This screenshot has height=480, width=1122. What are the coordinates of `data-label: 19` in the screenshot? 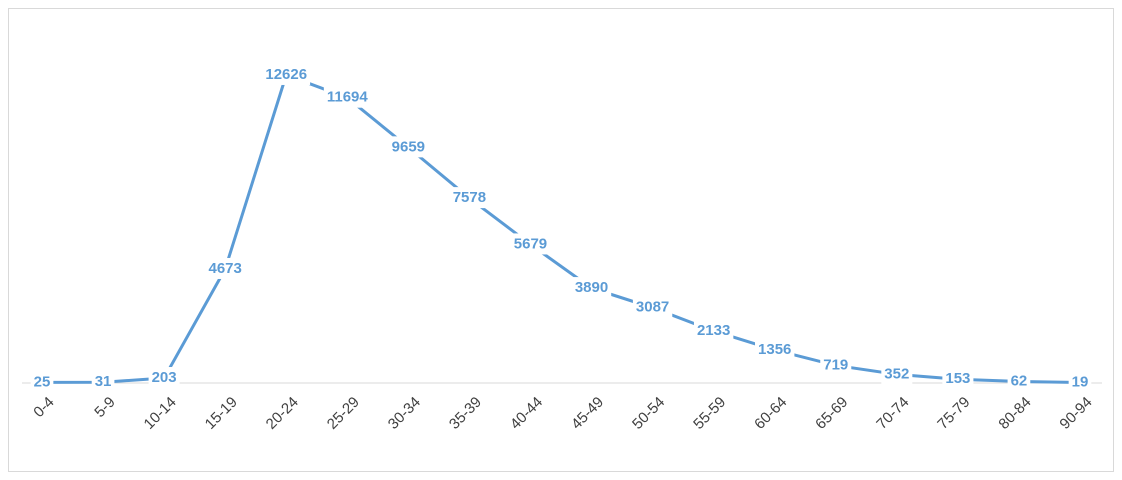 It's located at (1080, 382).